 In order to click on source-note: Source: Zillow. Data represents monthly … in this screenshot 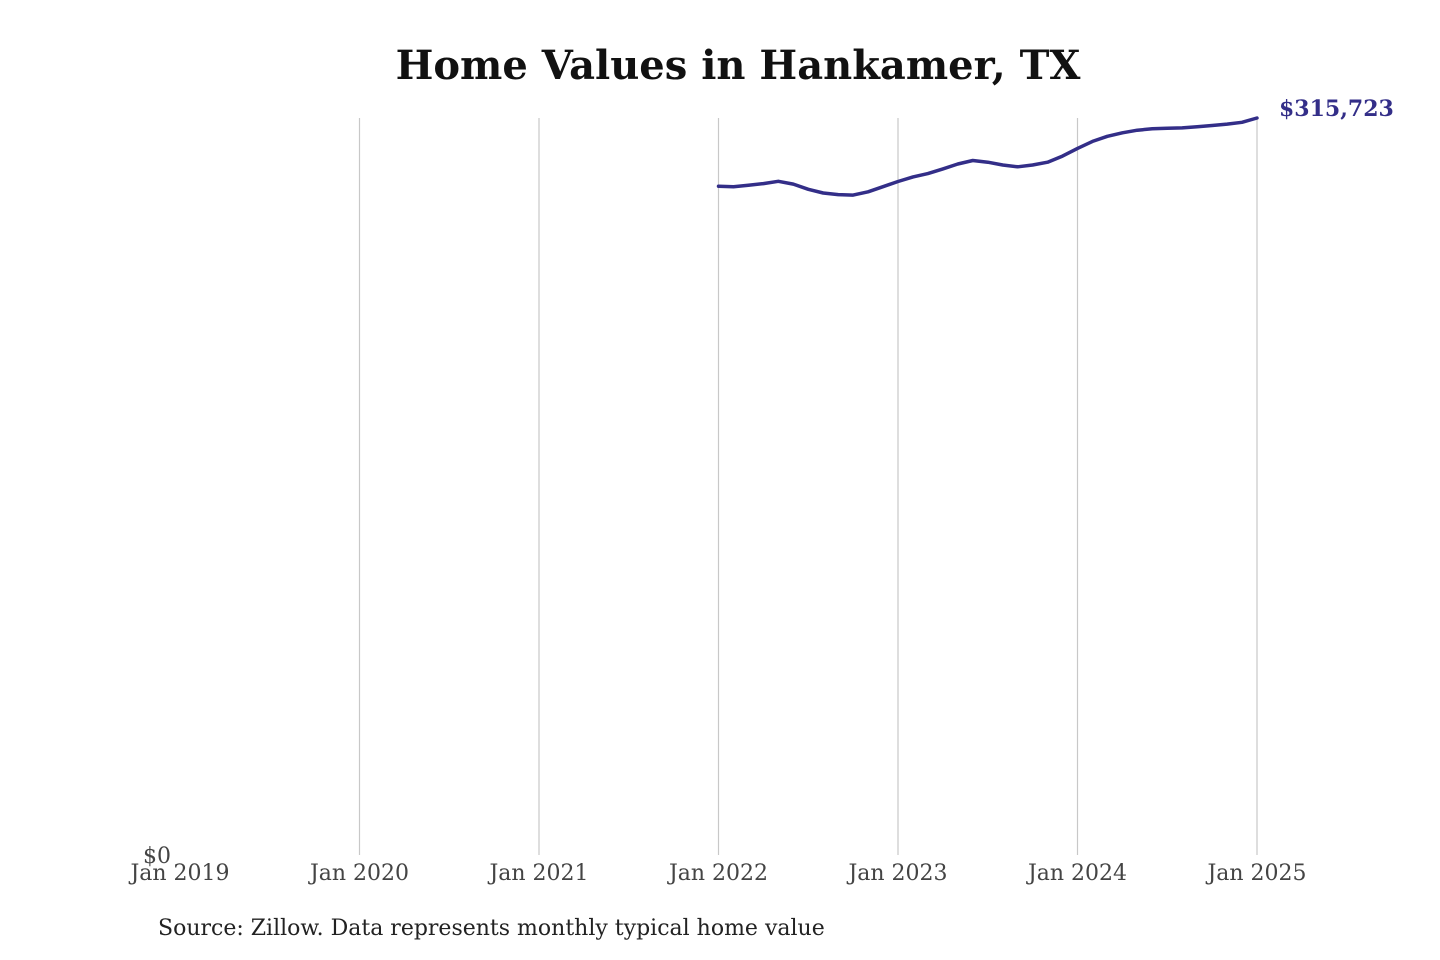, I will do `click(491, 928)`.